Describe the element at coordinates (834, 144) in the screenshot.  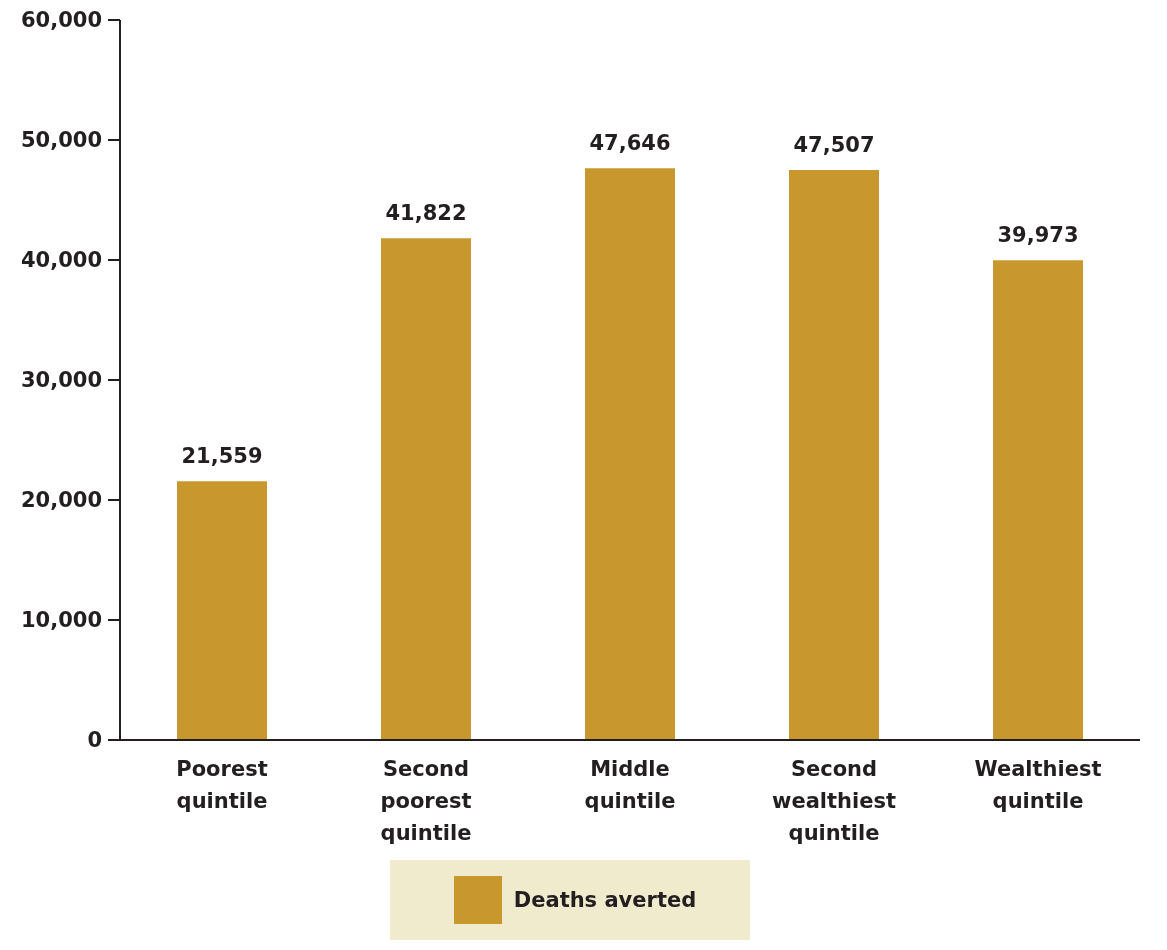
I see `data-label: 47,507` at that location.